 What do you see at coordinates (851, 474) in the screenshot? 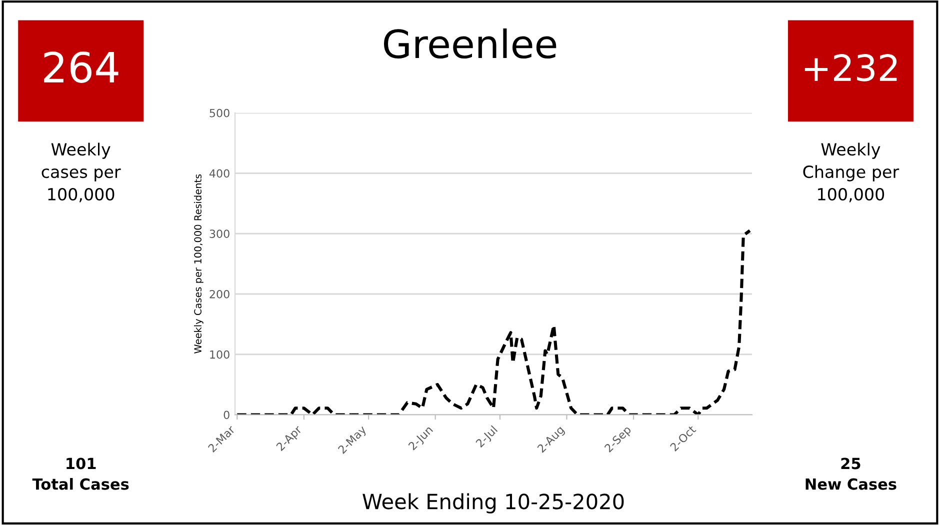
I see `text: 25 New Cases` at bounding box center [851, 474].